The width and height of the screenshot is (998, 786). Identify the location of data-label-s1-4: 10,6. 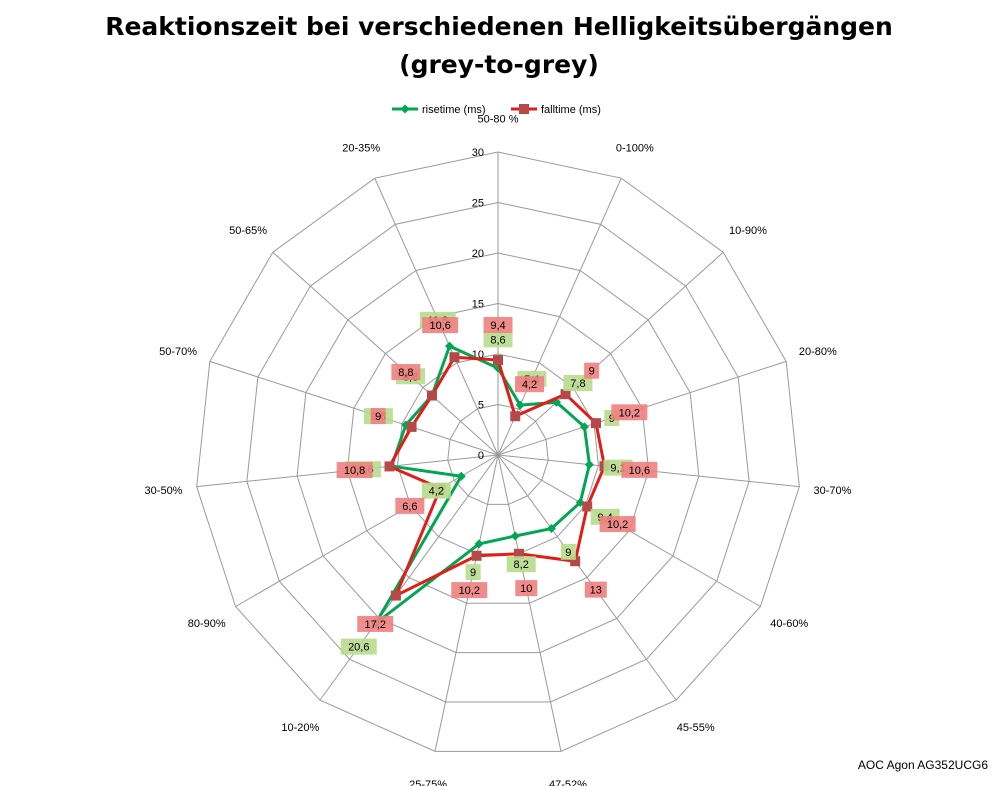
(639, 469).